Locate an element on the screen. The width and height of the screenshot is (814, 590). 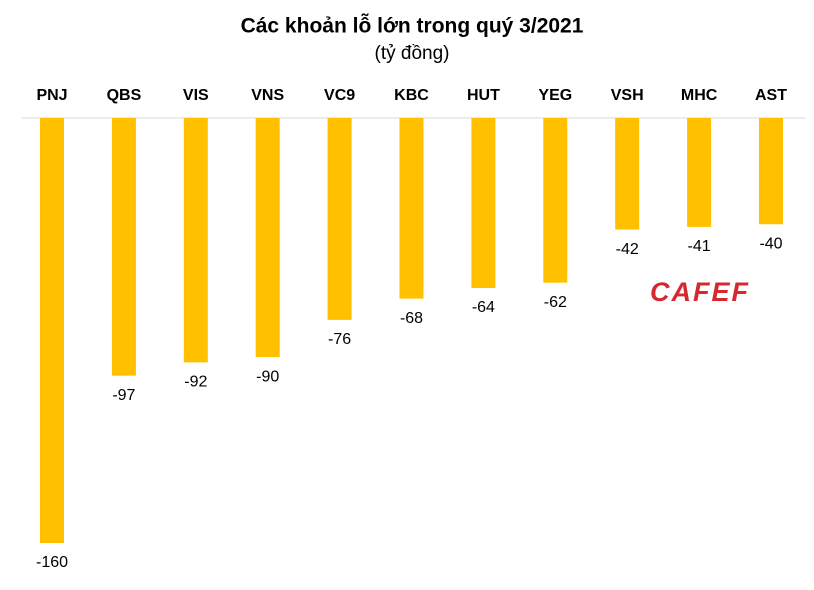
value-label: -40 is located at coordinates (770, 243).